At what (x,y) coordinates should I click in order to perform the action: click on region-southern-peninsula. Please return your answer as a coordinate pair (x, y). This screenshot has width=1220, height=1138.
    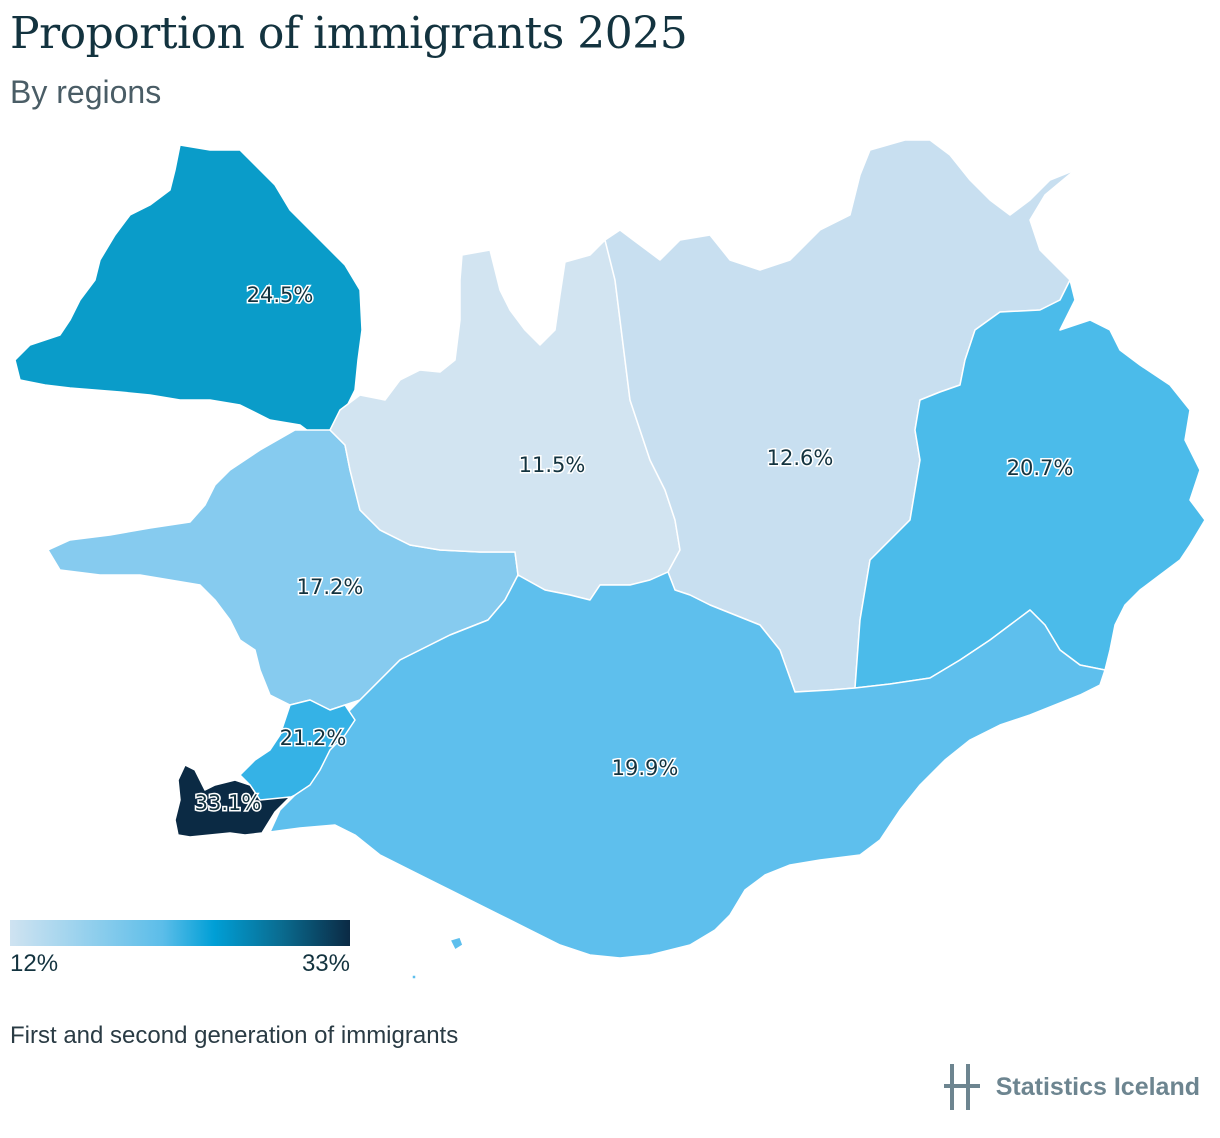
    Looking at the image, I should click on (232, 801).